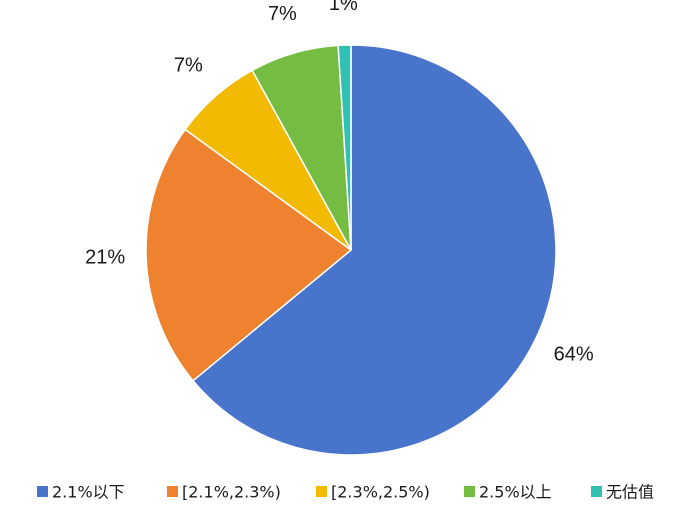 The width and height of the screenshot is (700, 512). I want to click on data-label-1: 64%, so click(574, 355).